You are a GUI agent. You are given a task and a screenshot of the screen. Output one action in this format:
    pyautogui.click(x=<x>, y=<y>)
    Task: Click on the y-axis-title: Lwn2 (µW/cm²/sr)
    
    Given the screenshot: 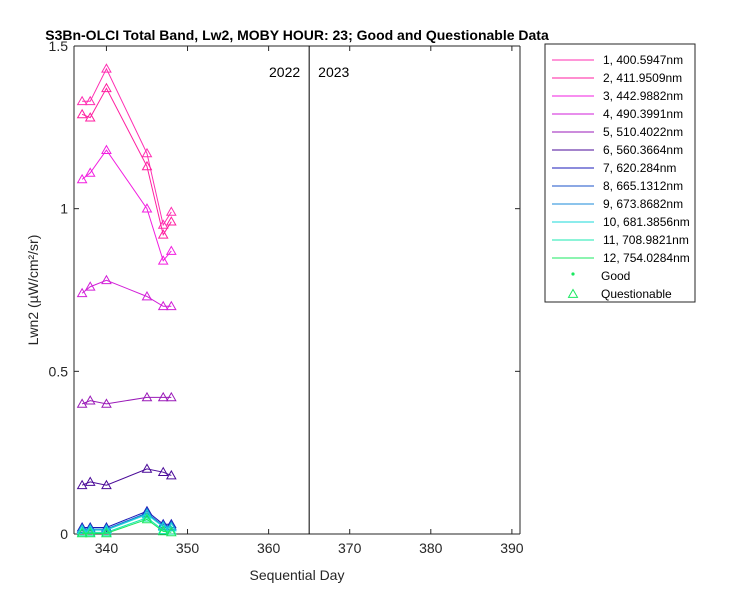 What is the action you would take?
    pyautogui.click(x=33, y=290)
    